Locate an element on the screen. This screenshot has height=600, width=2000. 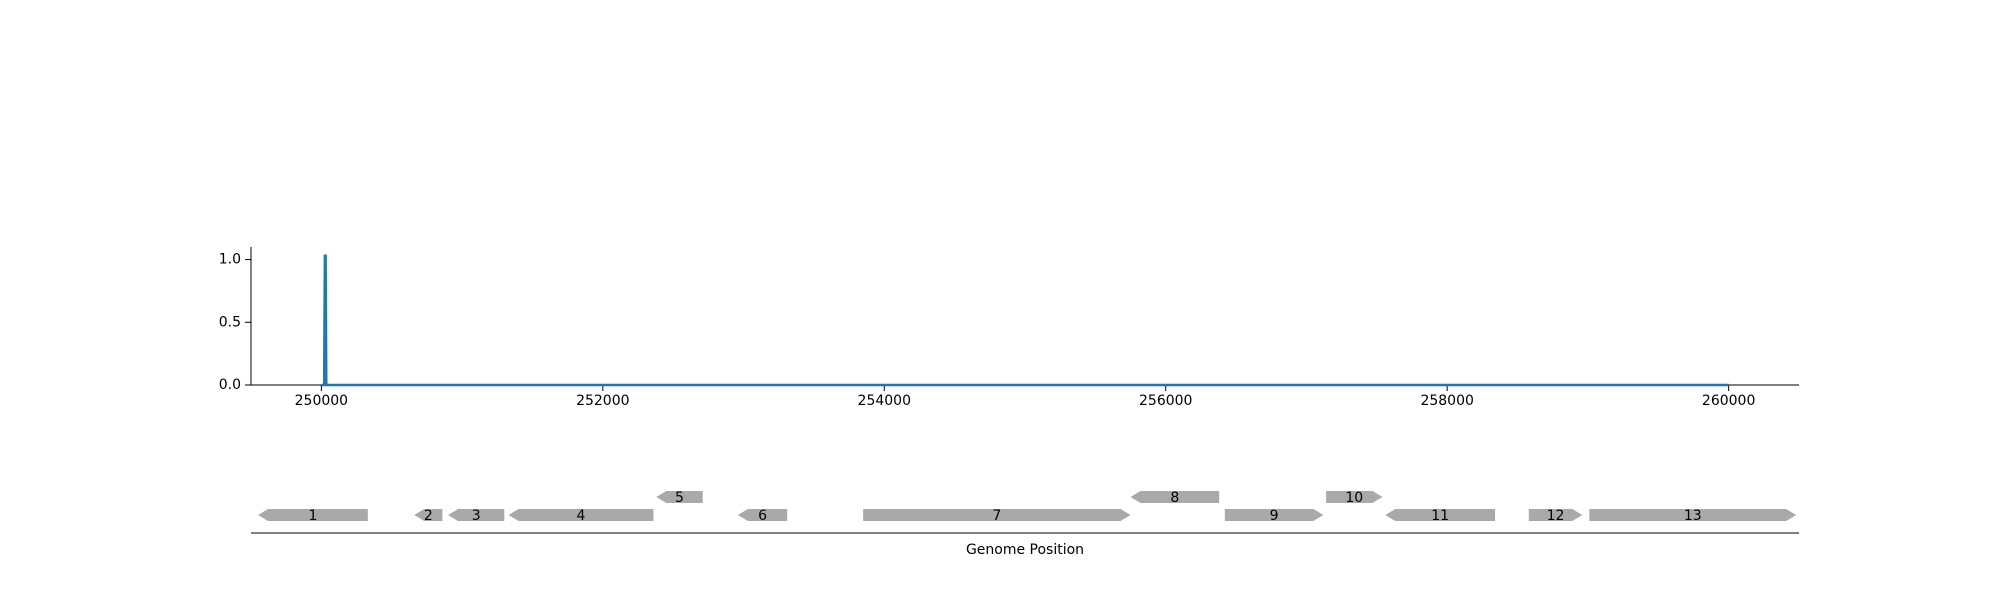
gene-label: 13 is located at coordinates (1693, 516).